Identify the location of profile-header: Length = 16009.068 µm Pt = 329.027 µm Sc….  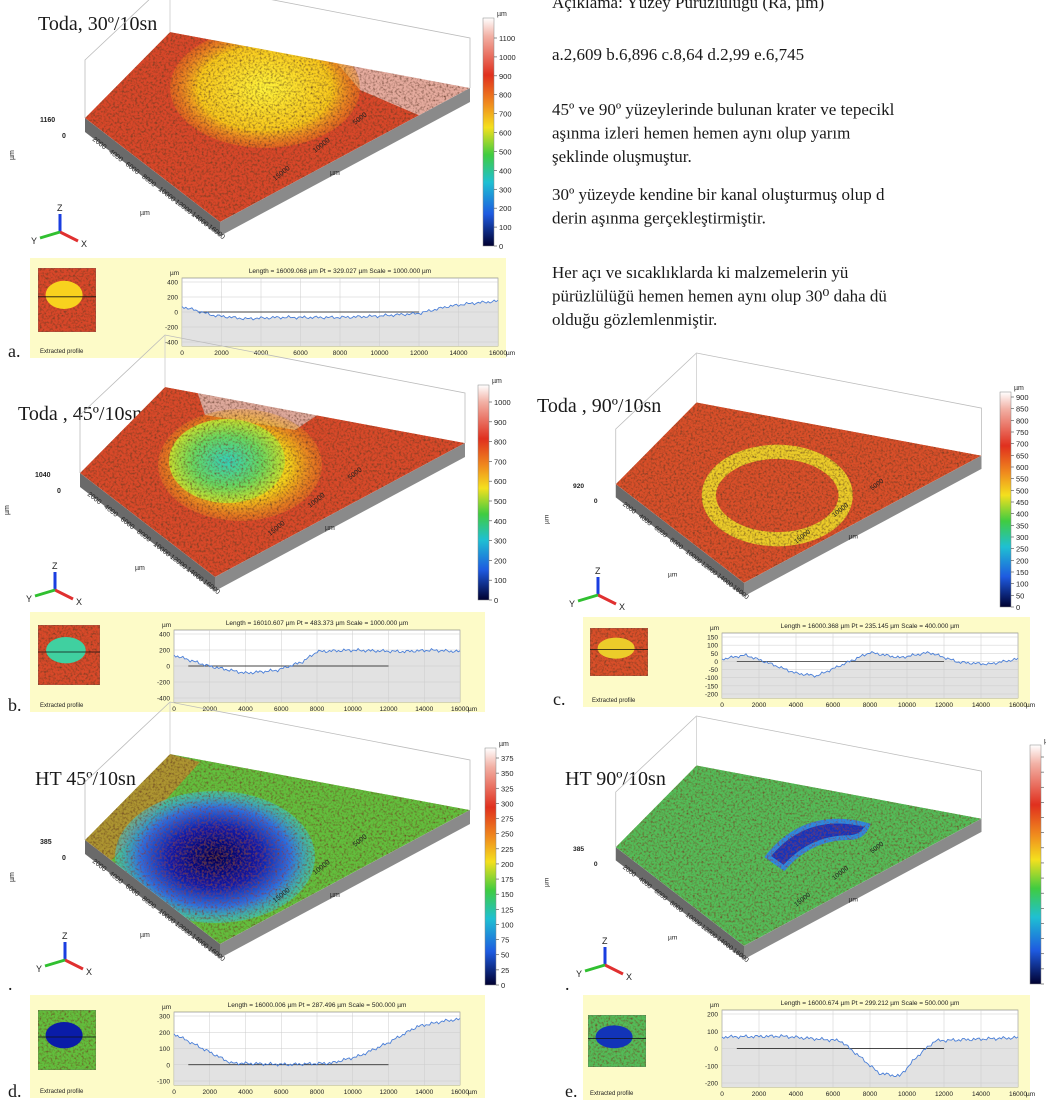
(340, 271).